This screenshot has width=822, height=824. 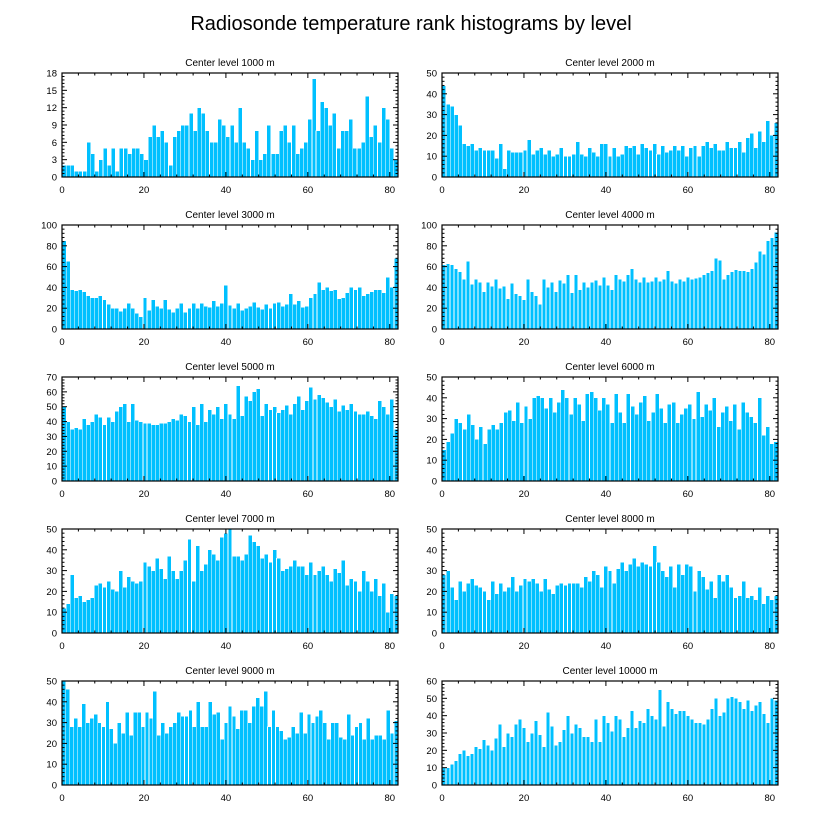 I want to click on y-tick-label: 60, so click(x=51, y=267).